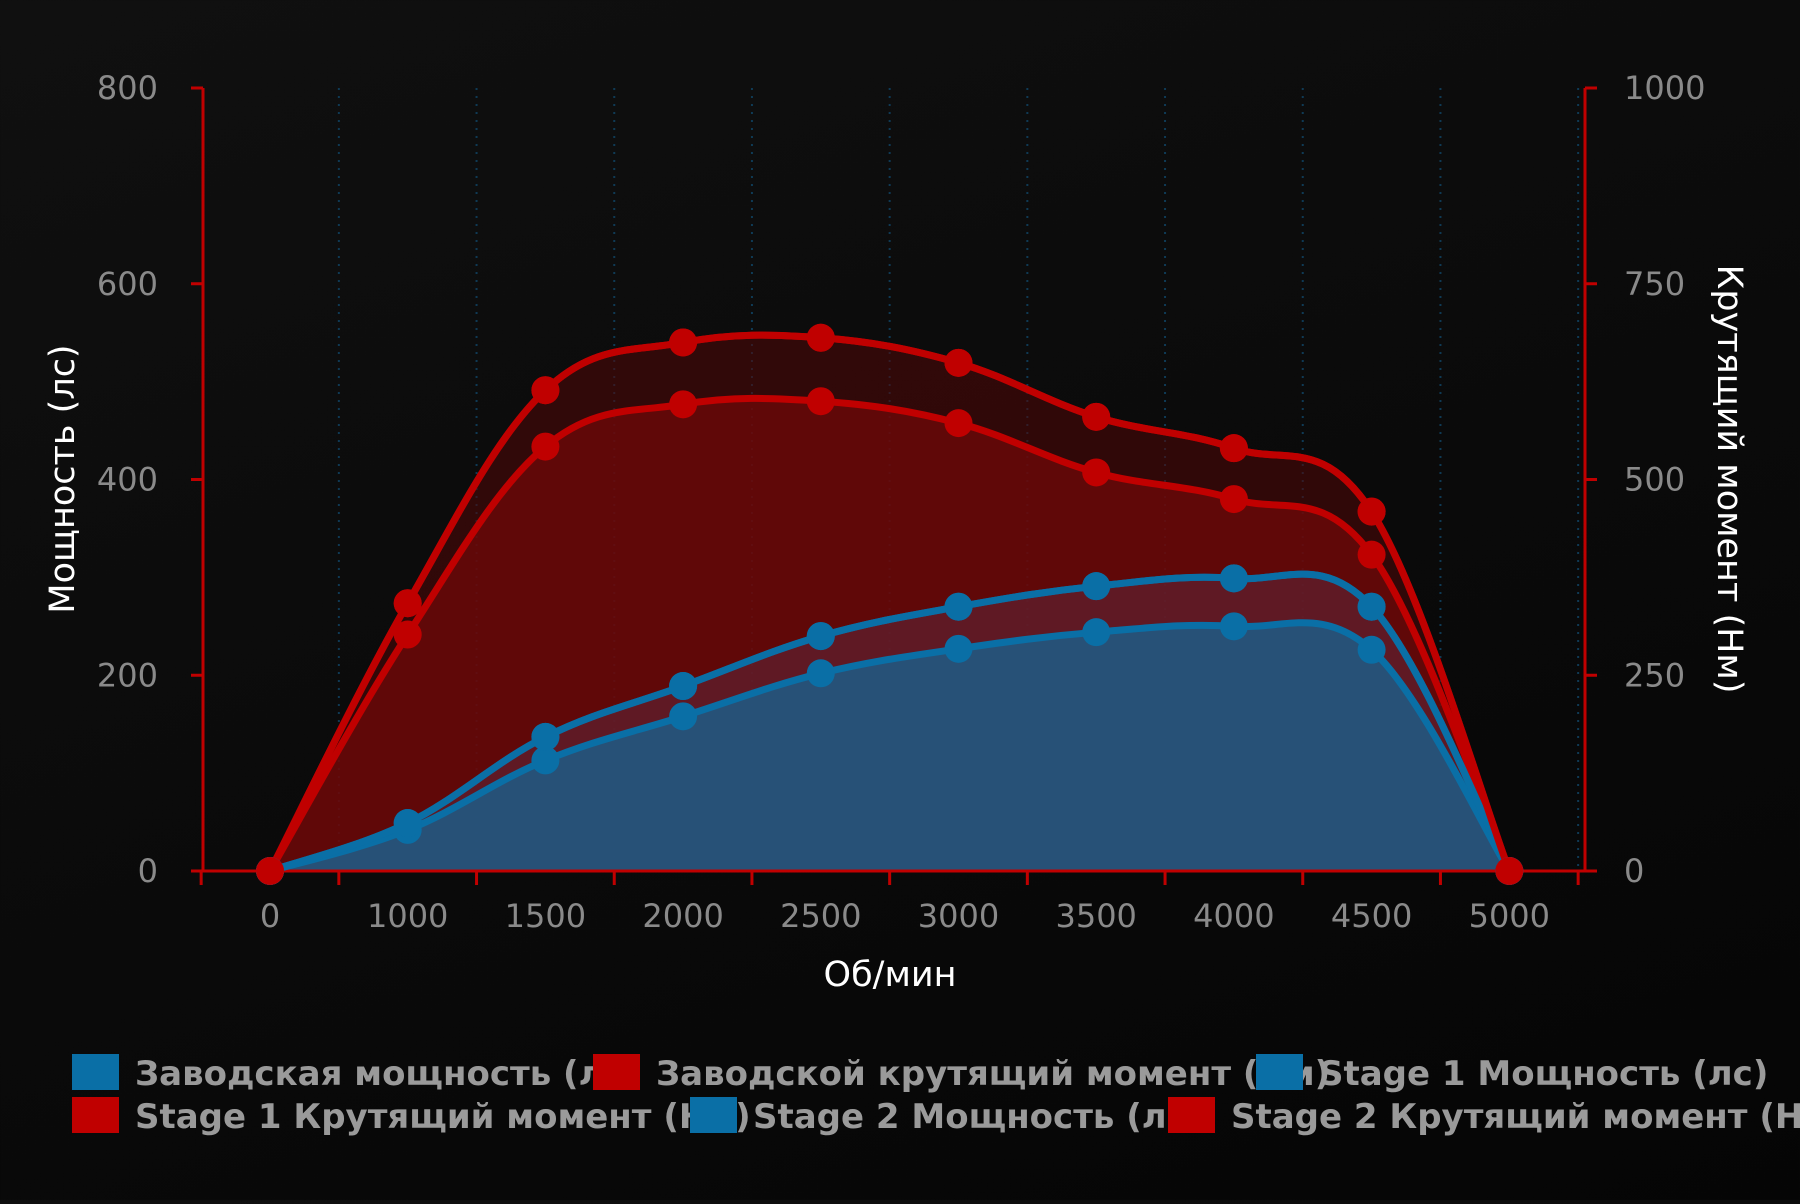 The width and height of the screenshot is (1800, 1204). Describe the element at coordinates (1515, 1117) in the screenshot. I see `legend-label: Stage 2 Крутящий момент (Нм)` at that location.